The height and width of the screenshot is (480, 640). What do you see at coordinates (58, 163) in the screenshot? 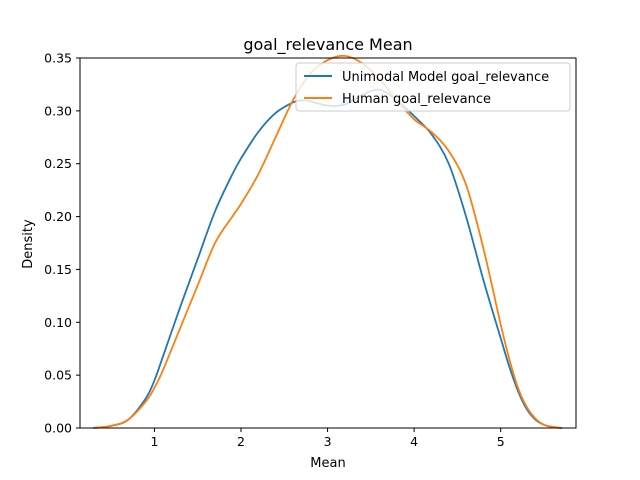
I see `y-tick-label: 0.25` at bounding box center [58, 163].